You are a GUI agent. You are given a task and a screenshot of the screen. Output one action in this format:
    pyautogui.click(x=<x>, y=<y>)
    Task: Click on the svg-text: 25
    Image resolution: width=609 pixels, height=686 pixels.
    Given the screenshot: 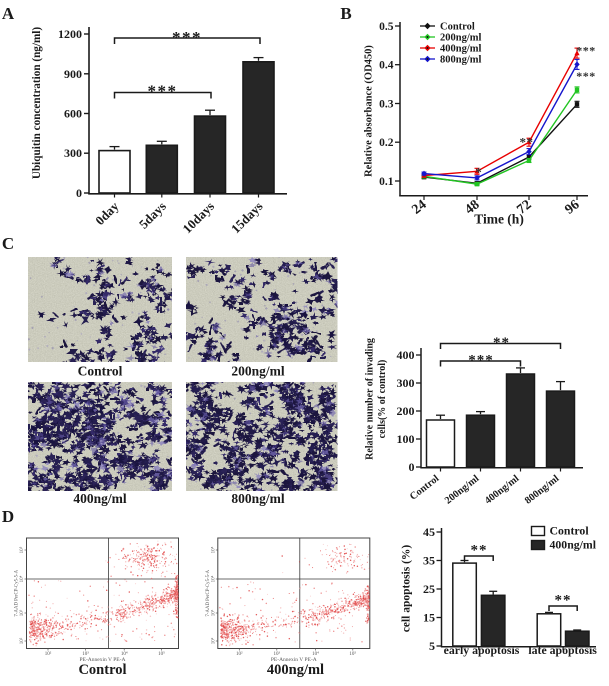 What is the action you would take?
    pyautogui.click(x=429, y=589)
    